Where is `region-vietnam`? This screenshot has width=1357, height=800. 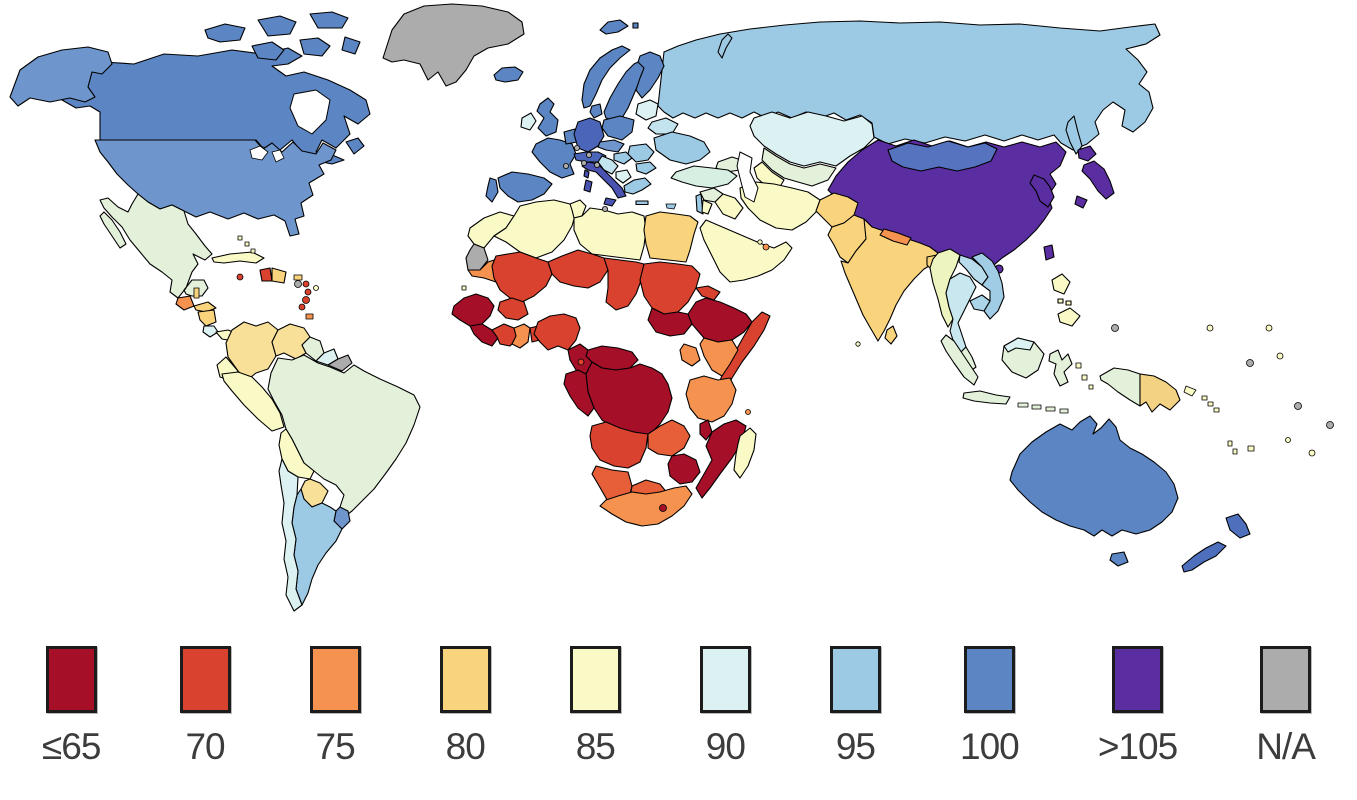 region-vietnam is located at coordinates (988, 286).